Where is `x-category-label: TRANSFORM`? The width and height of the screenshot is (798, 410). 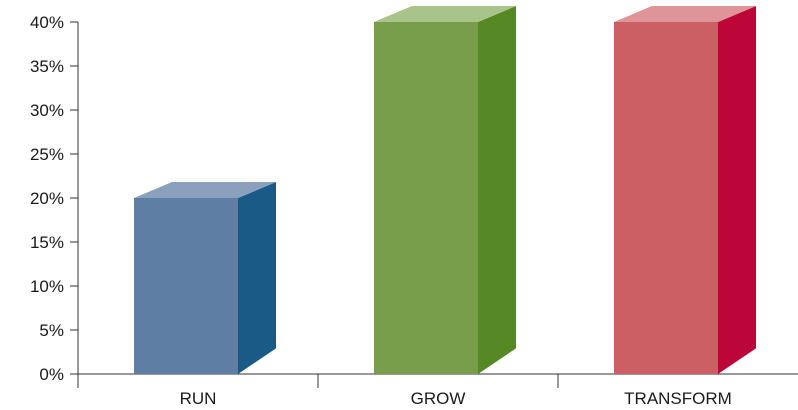 x-category-label: TRANSFORM is located at coordinates (678, 398).